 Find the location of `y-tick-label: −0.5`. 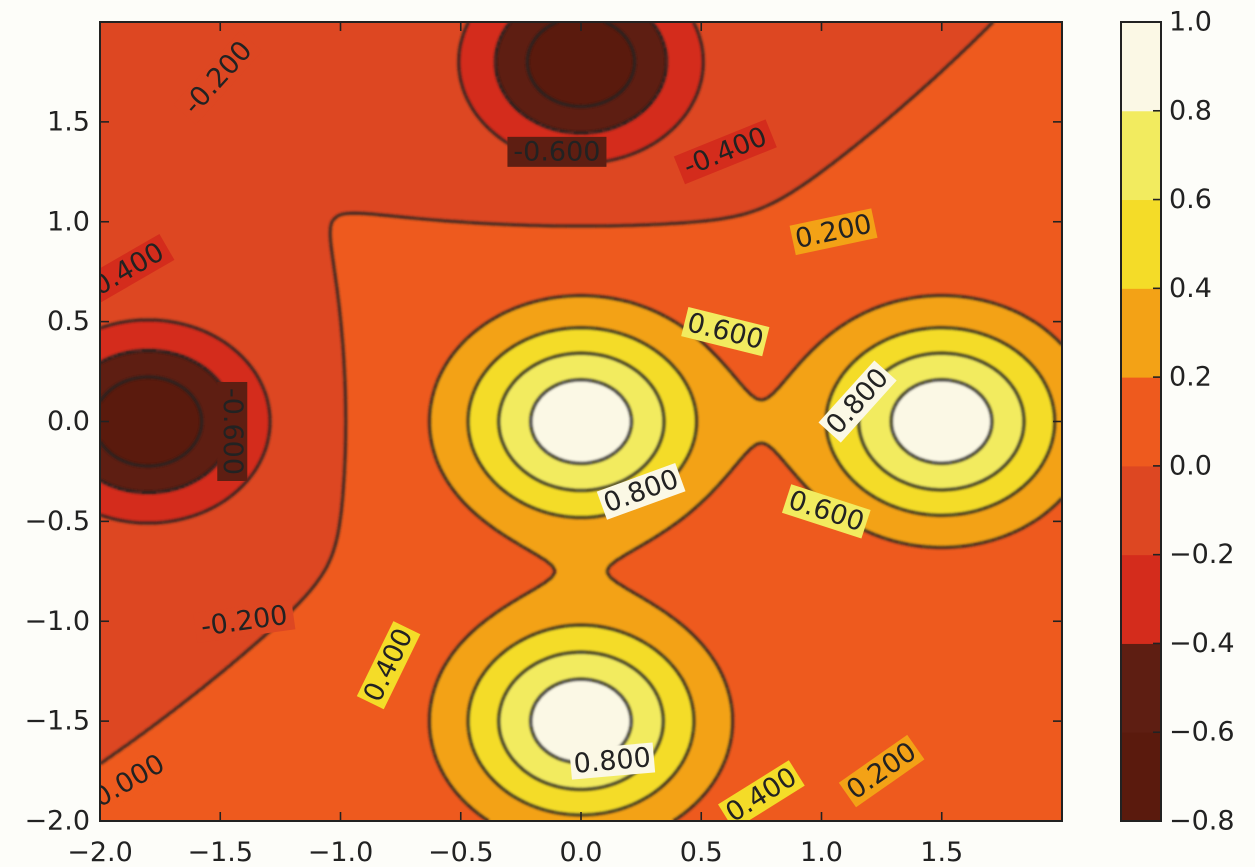

y-tick-label: −0.5 is located at coordinates (57, 521).